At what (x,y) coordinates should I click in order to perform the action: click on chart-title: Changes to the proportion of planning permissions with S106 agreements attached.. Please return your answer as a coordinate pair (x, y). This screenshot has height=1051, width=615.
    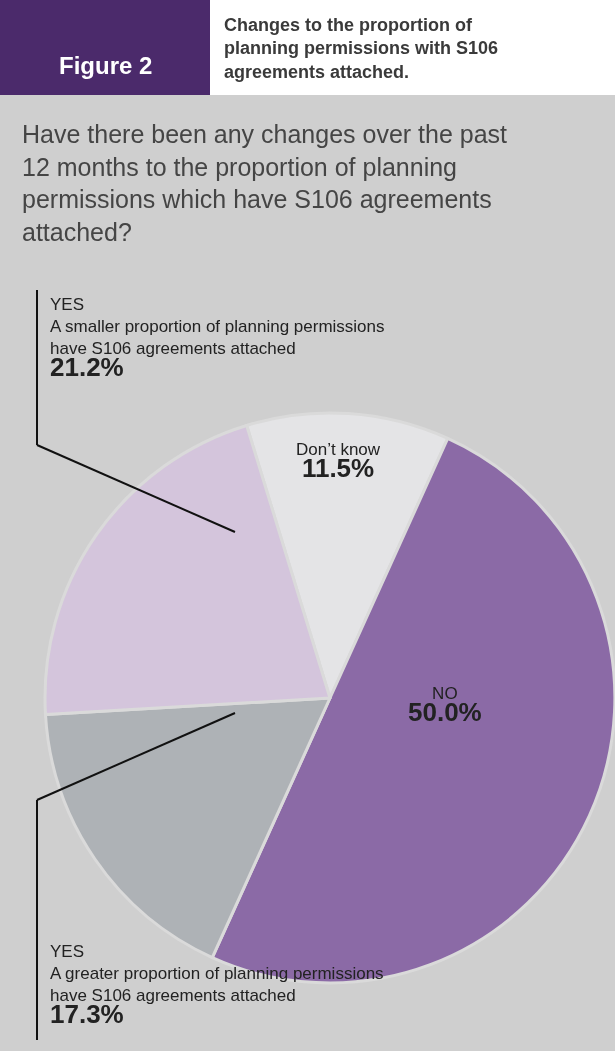
    Looking at the image, I should click on (361, 48).